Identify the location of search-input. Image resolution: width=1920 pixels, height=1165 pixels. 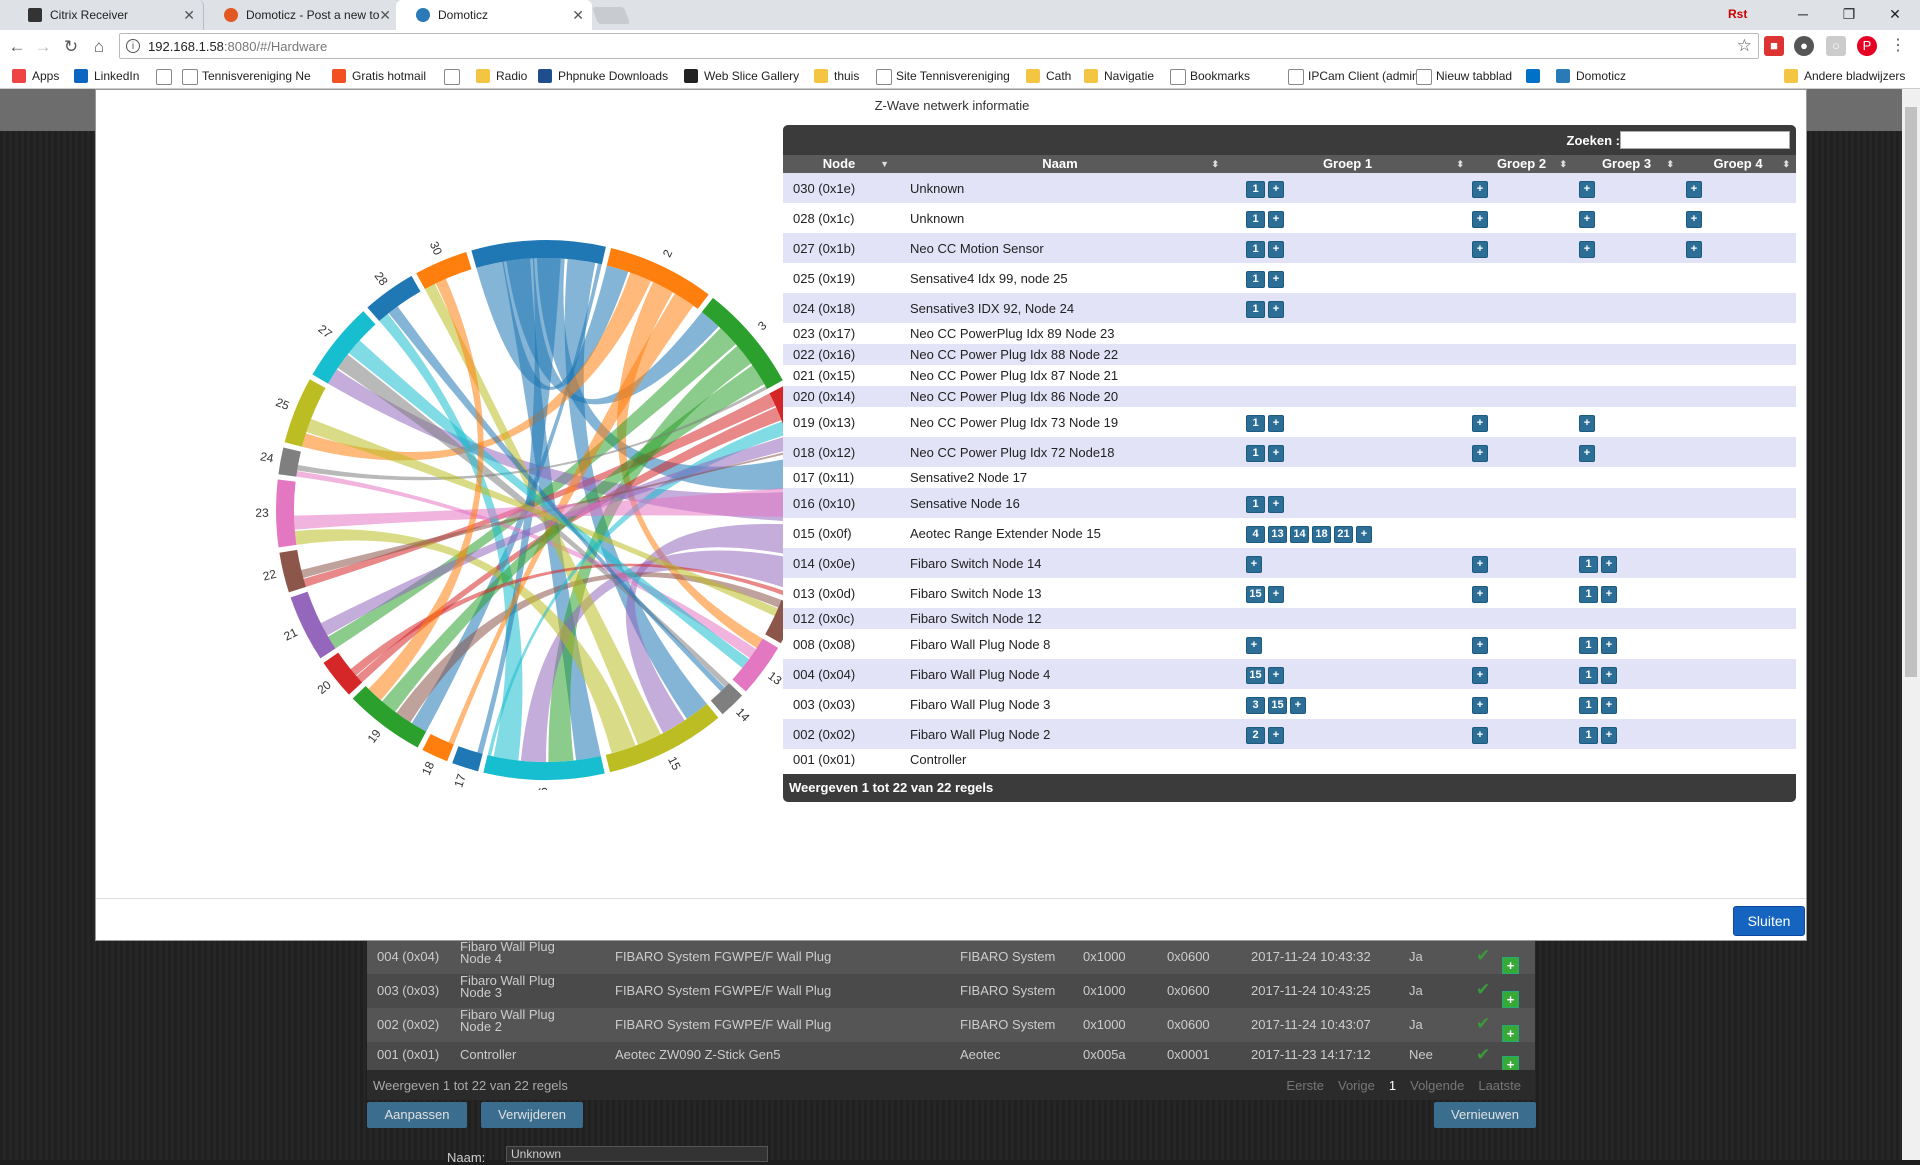
(1705, 140).